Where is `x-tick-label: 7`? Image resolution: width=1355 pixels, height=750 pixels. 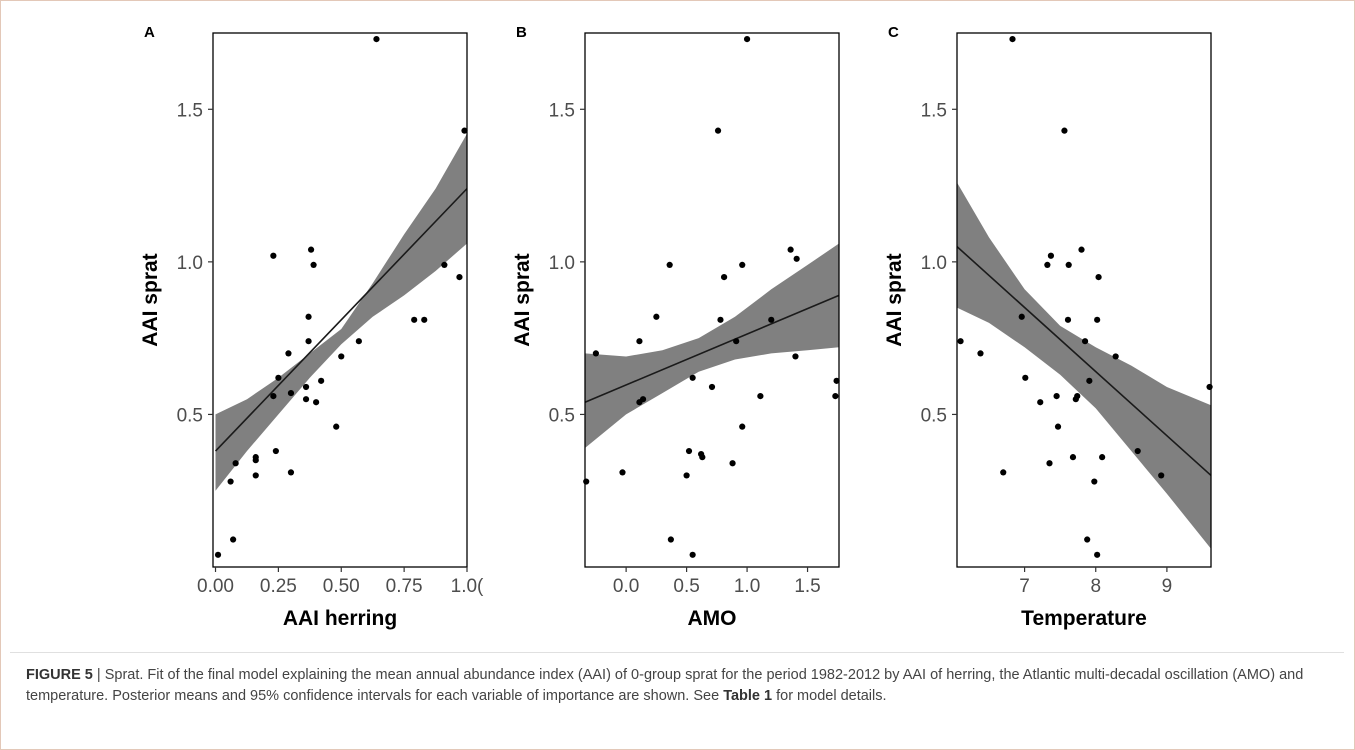 x-tick-label: 7 is located at coordinates (1024, 586).